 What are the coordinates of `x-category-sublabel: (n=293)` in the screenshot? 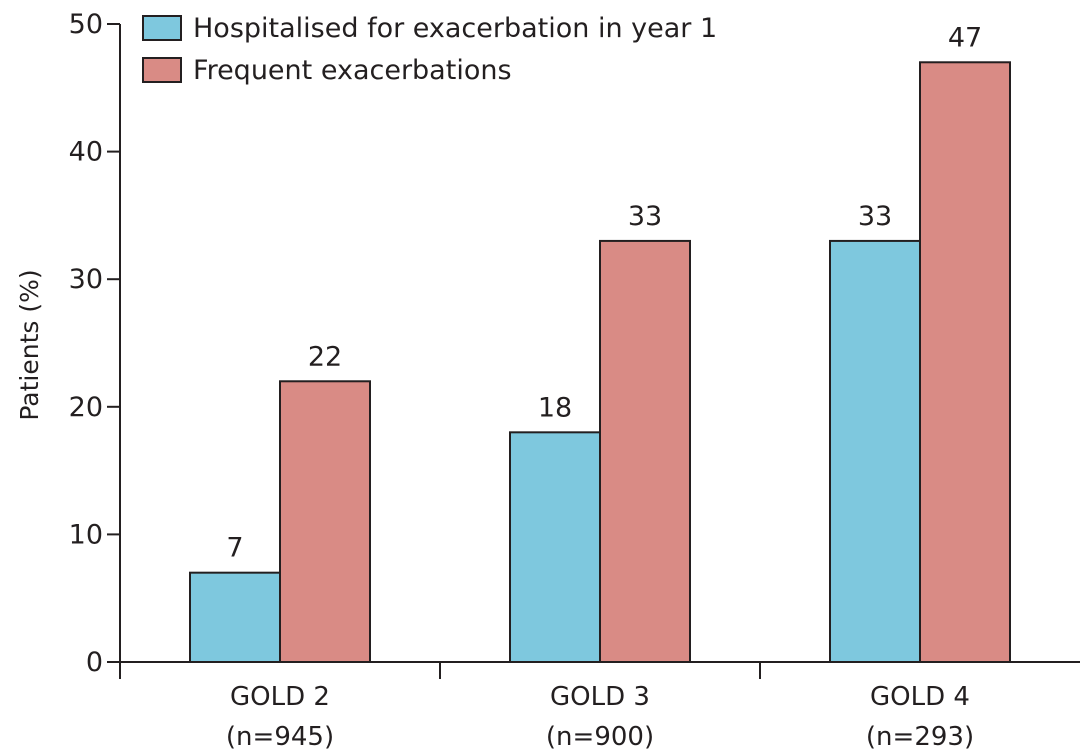 It's located at (920, 737).